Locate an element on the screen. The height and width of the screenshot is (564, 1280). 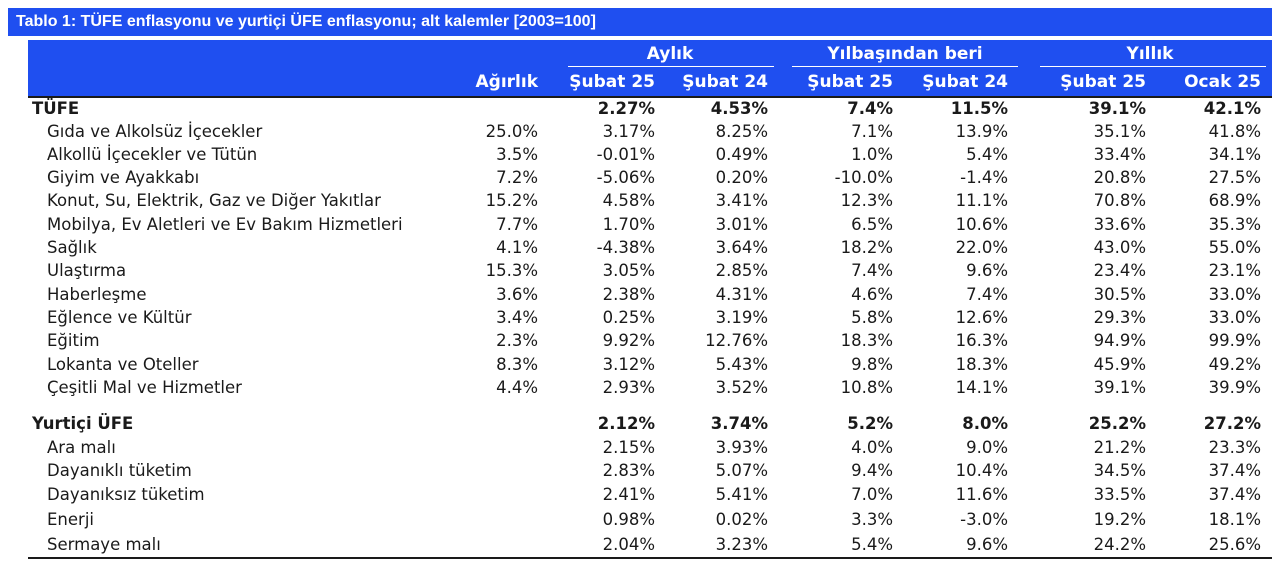
group-underline-yillik is located at coordinates (1153, 66).